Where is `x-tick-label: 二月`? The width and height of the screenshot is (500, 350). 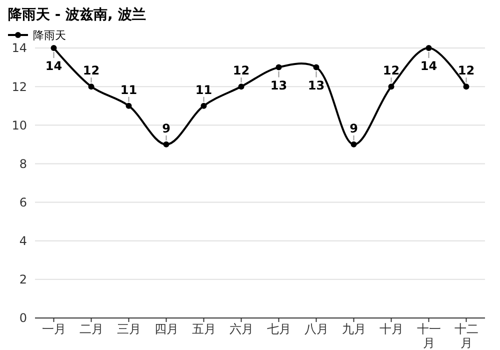 x-tick-label: 二月 is located at coordinates (91, 329).